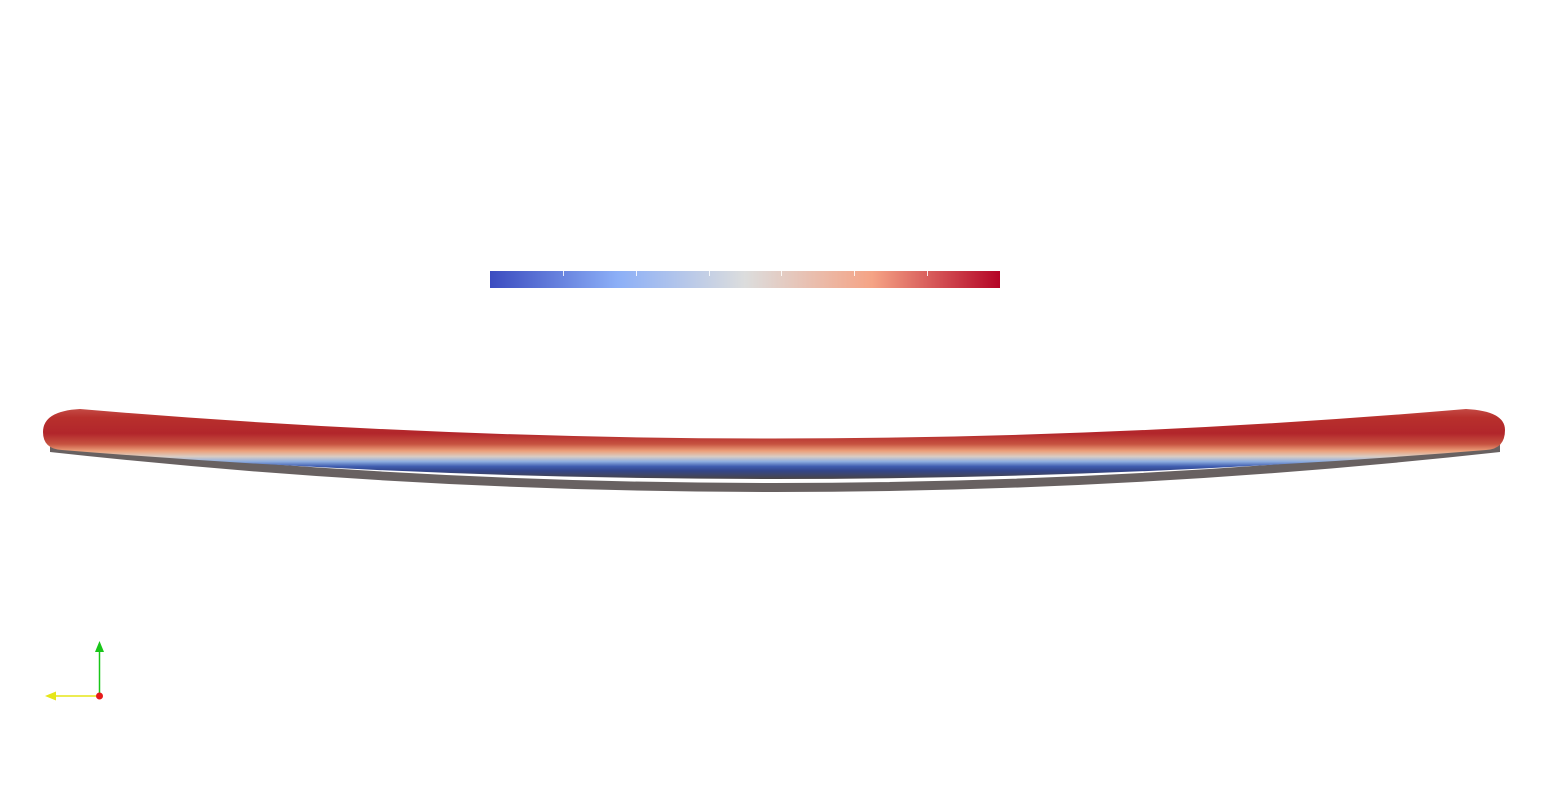 The image size is (1548, 796). I want to click on color-legend, so click(745, 279).